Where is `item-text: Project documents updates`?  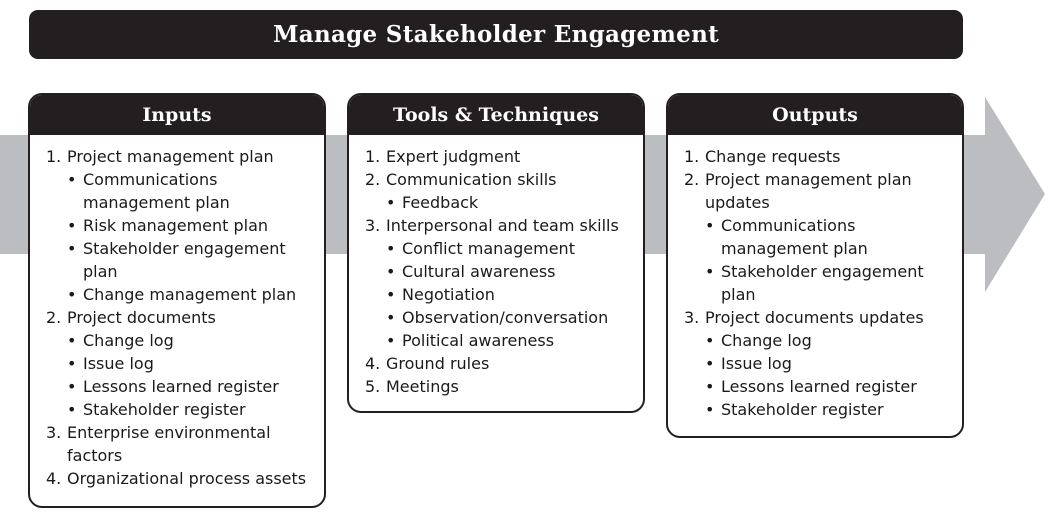
item-text: Project documents updates is located at coordinates (814, 317).